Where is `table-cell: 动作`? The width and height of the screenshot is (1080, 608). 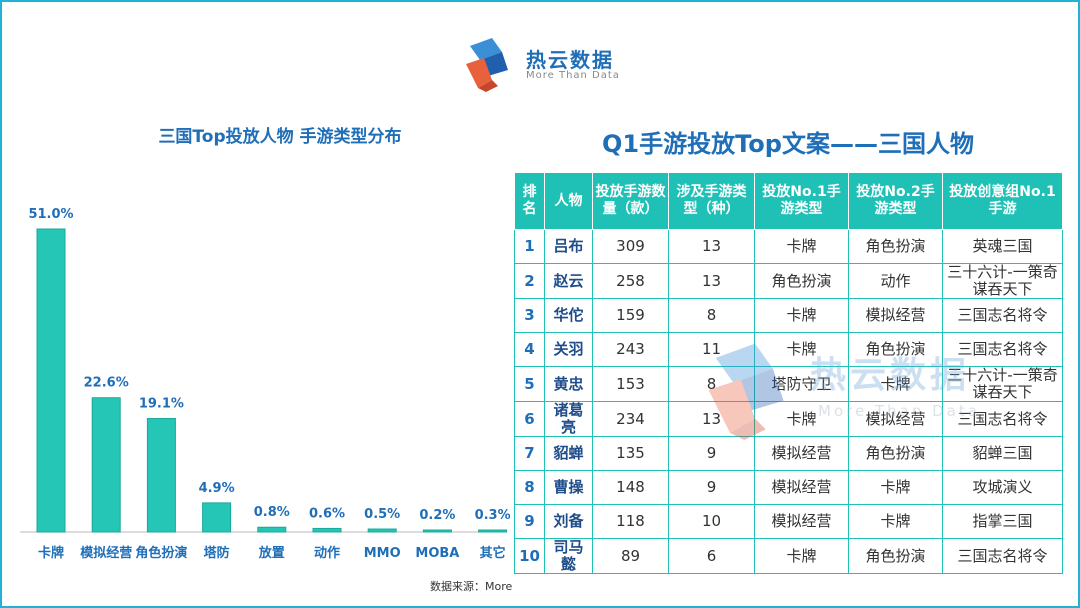
table-cell: 动作 is located at coordinates (895, 281).